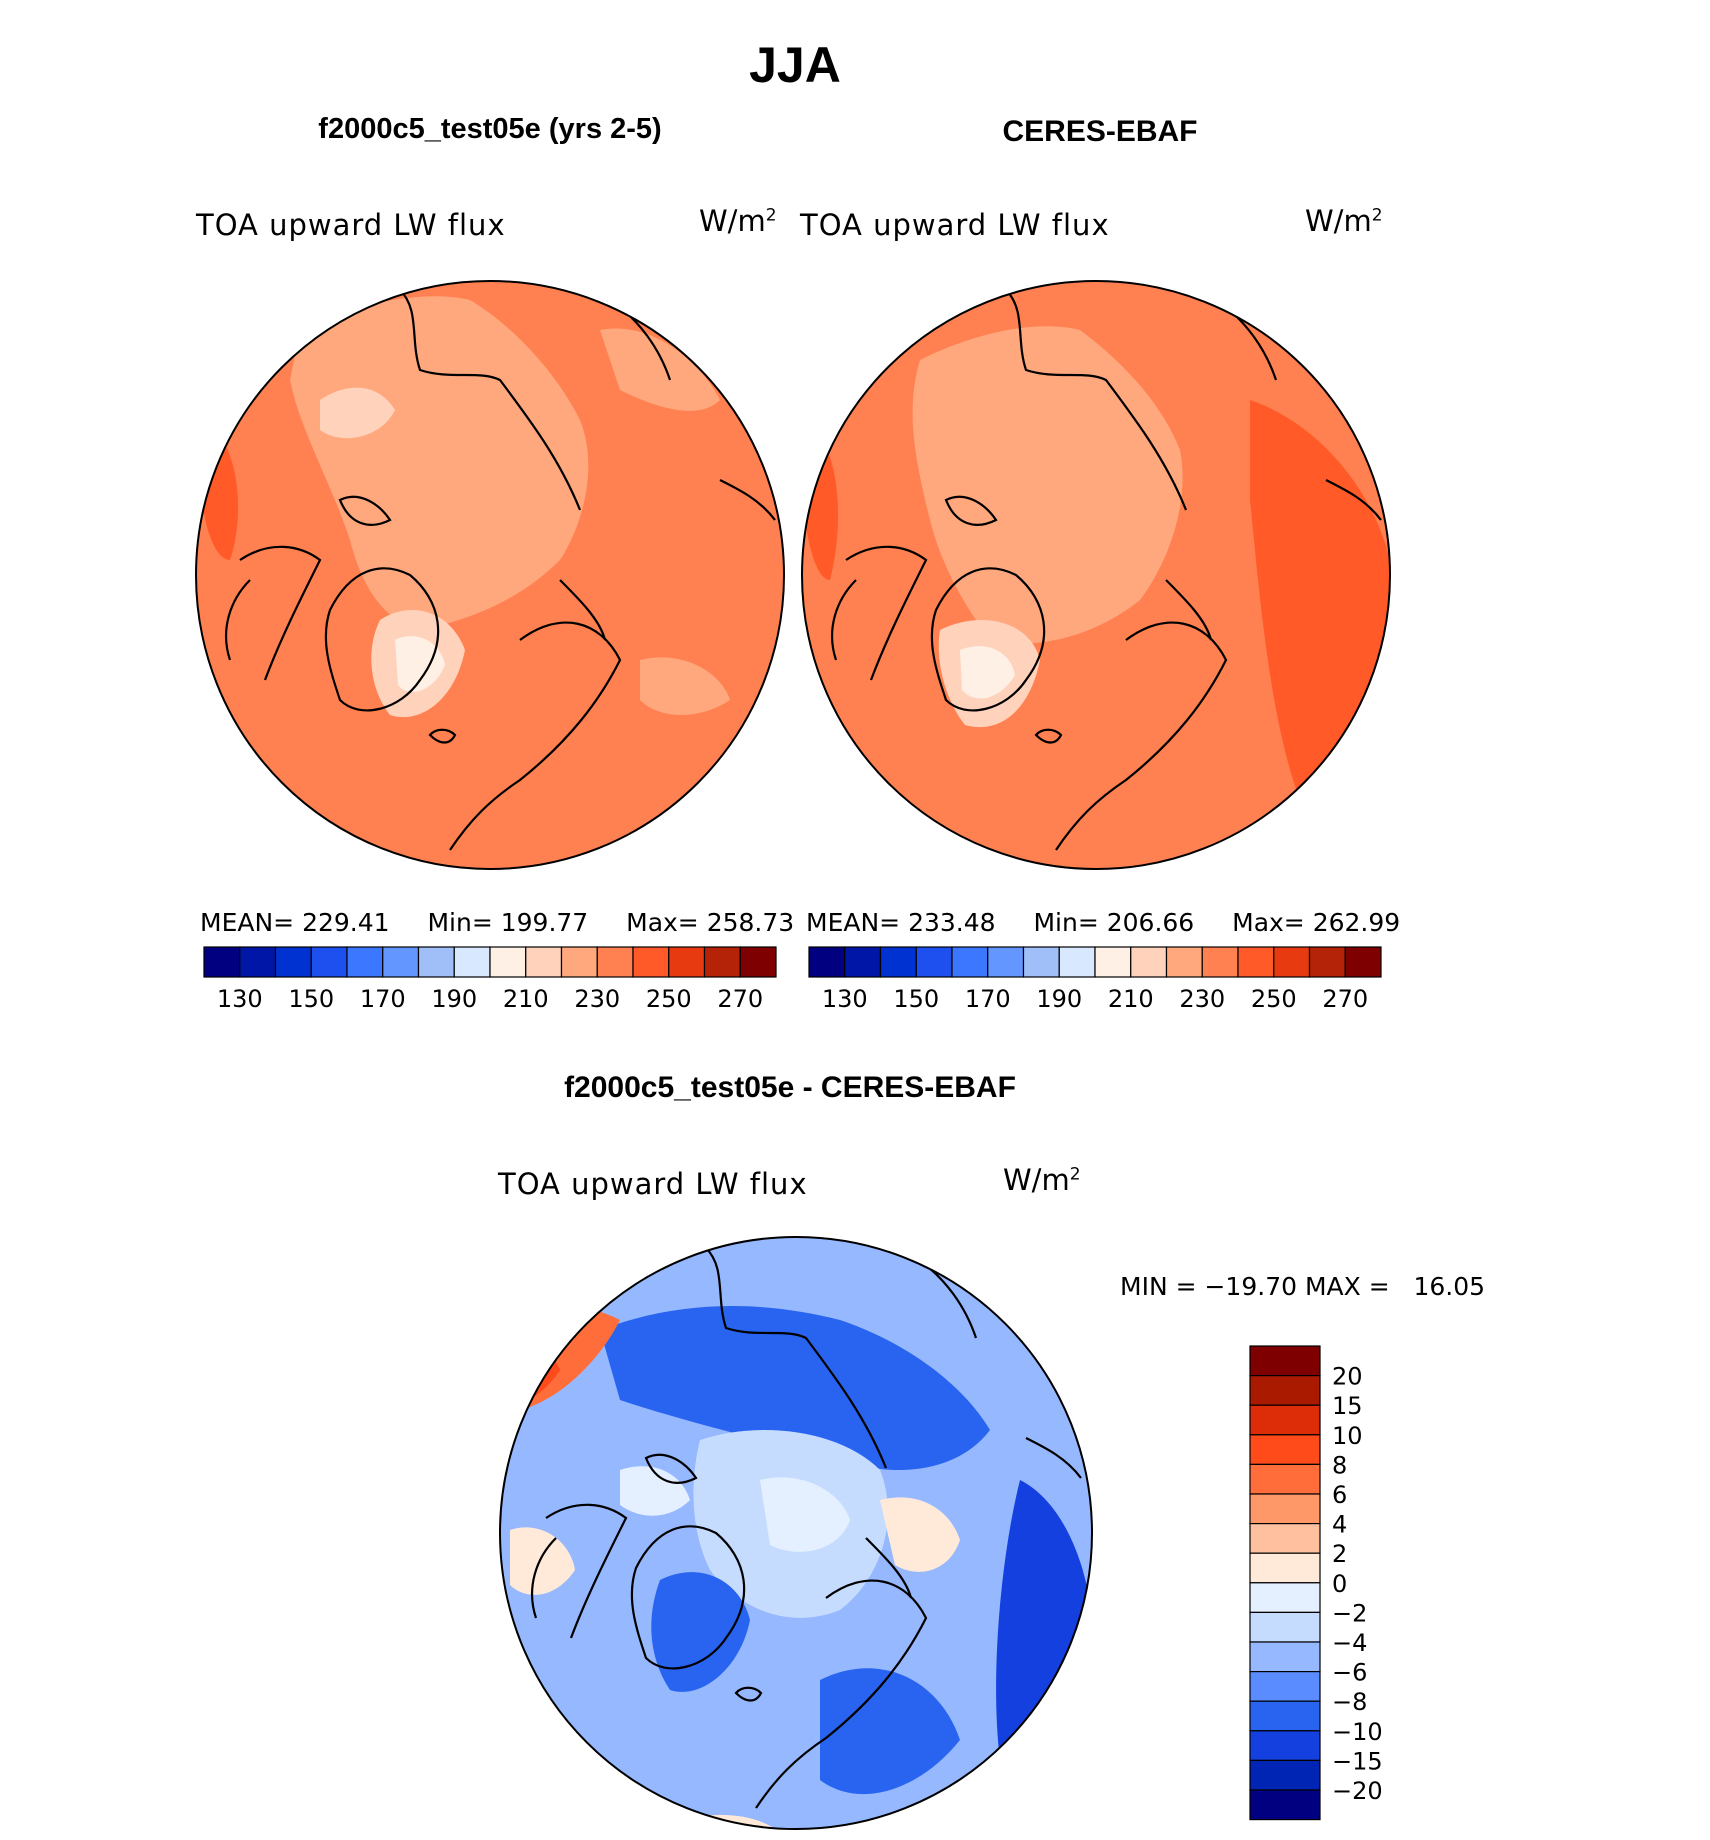  Describe the element at coordinates (1339, 1495) in the screenshot. I see `diff-colorbar-tick-label: 6` at that location.